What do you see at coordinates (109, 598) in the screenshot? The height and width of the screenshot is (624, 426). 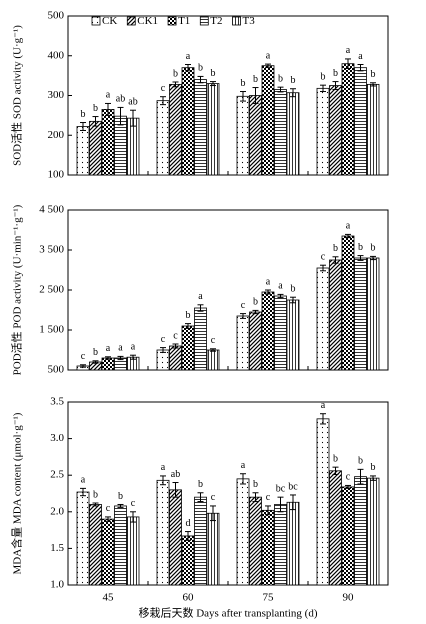 I see `x-tick-label: 45` at bounding box center [109, 598].